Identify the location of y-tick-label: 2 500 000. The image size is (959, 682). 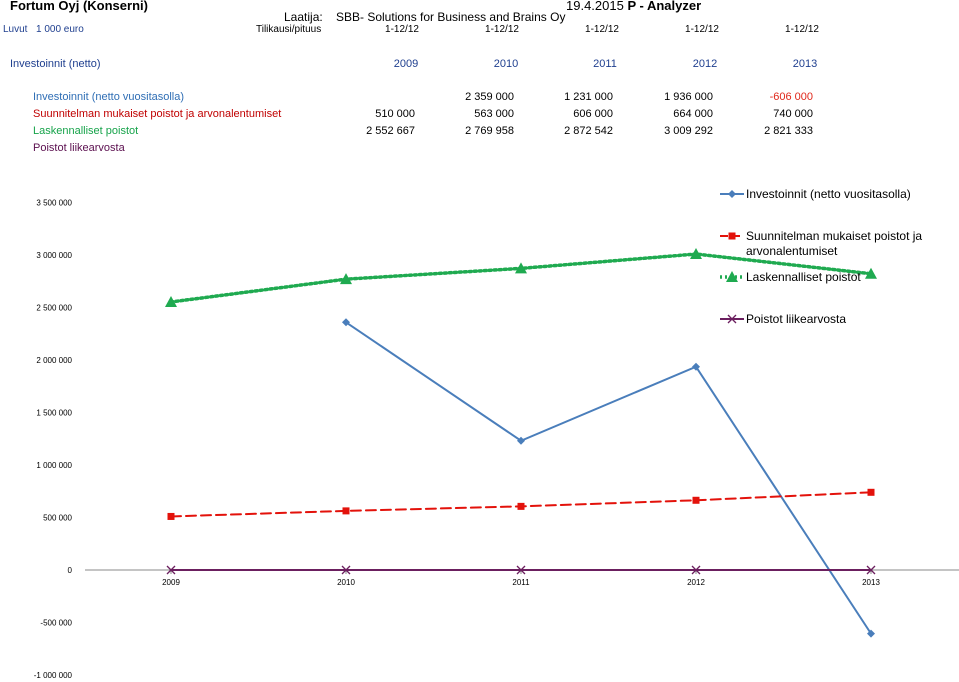
(54, 308).